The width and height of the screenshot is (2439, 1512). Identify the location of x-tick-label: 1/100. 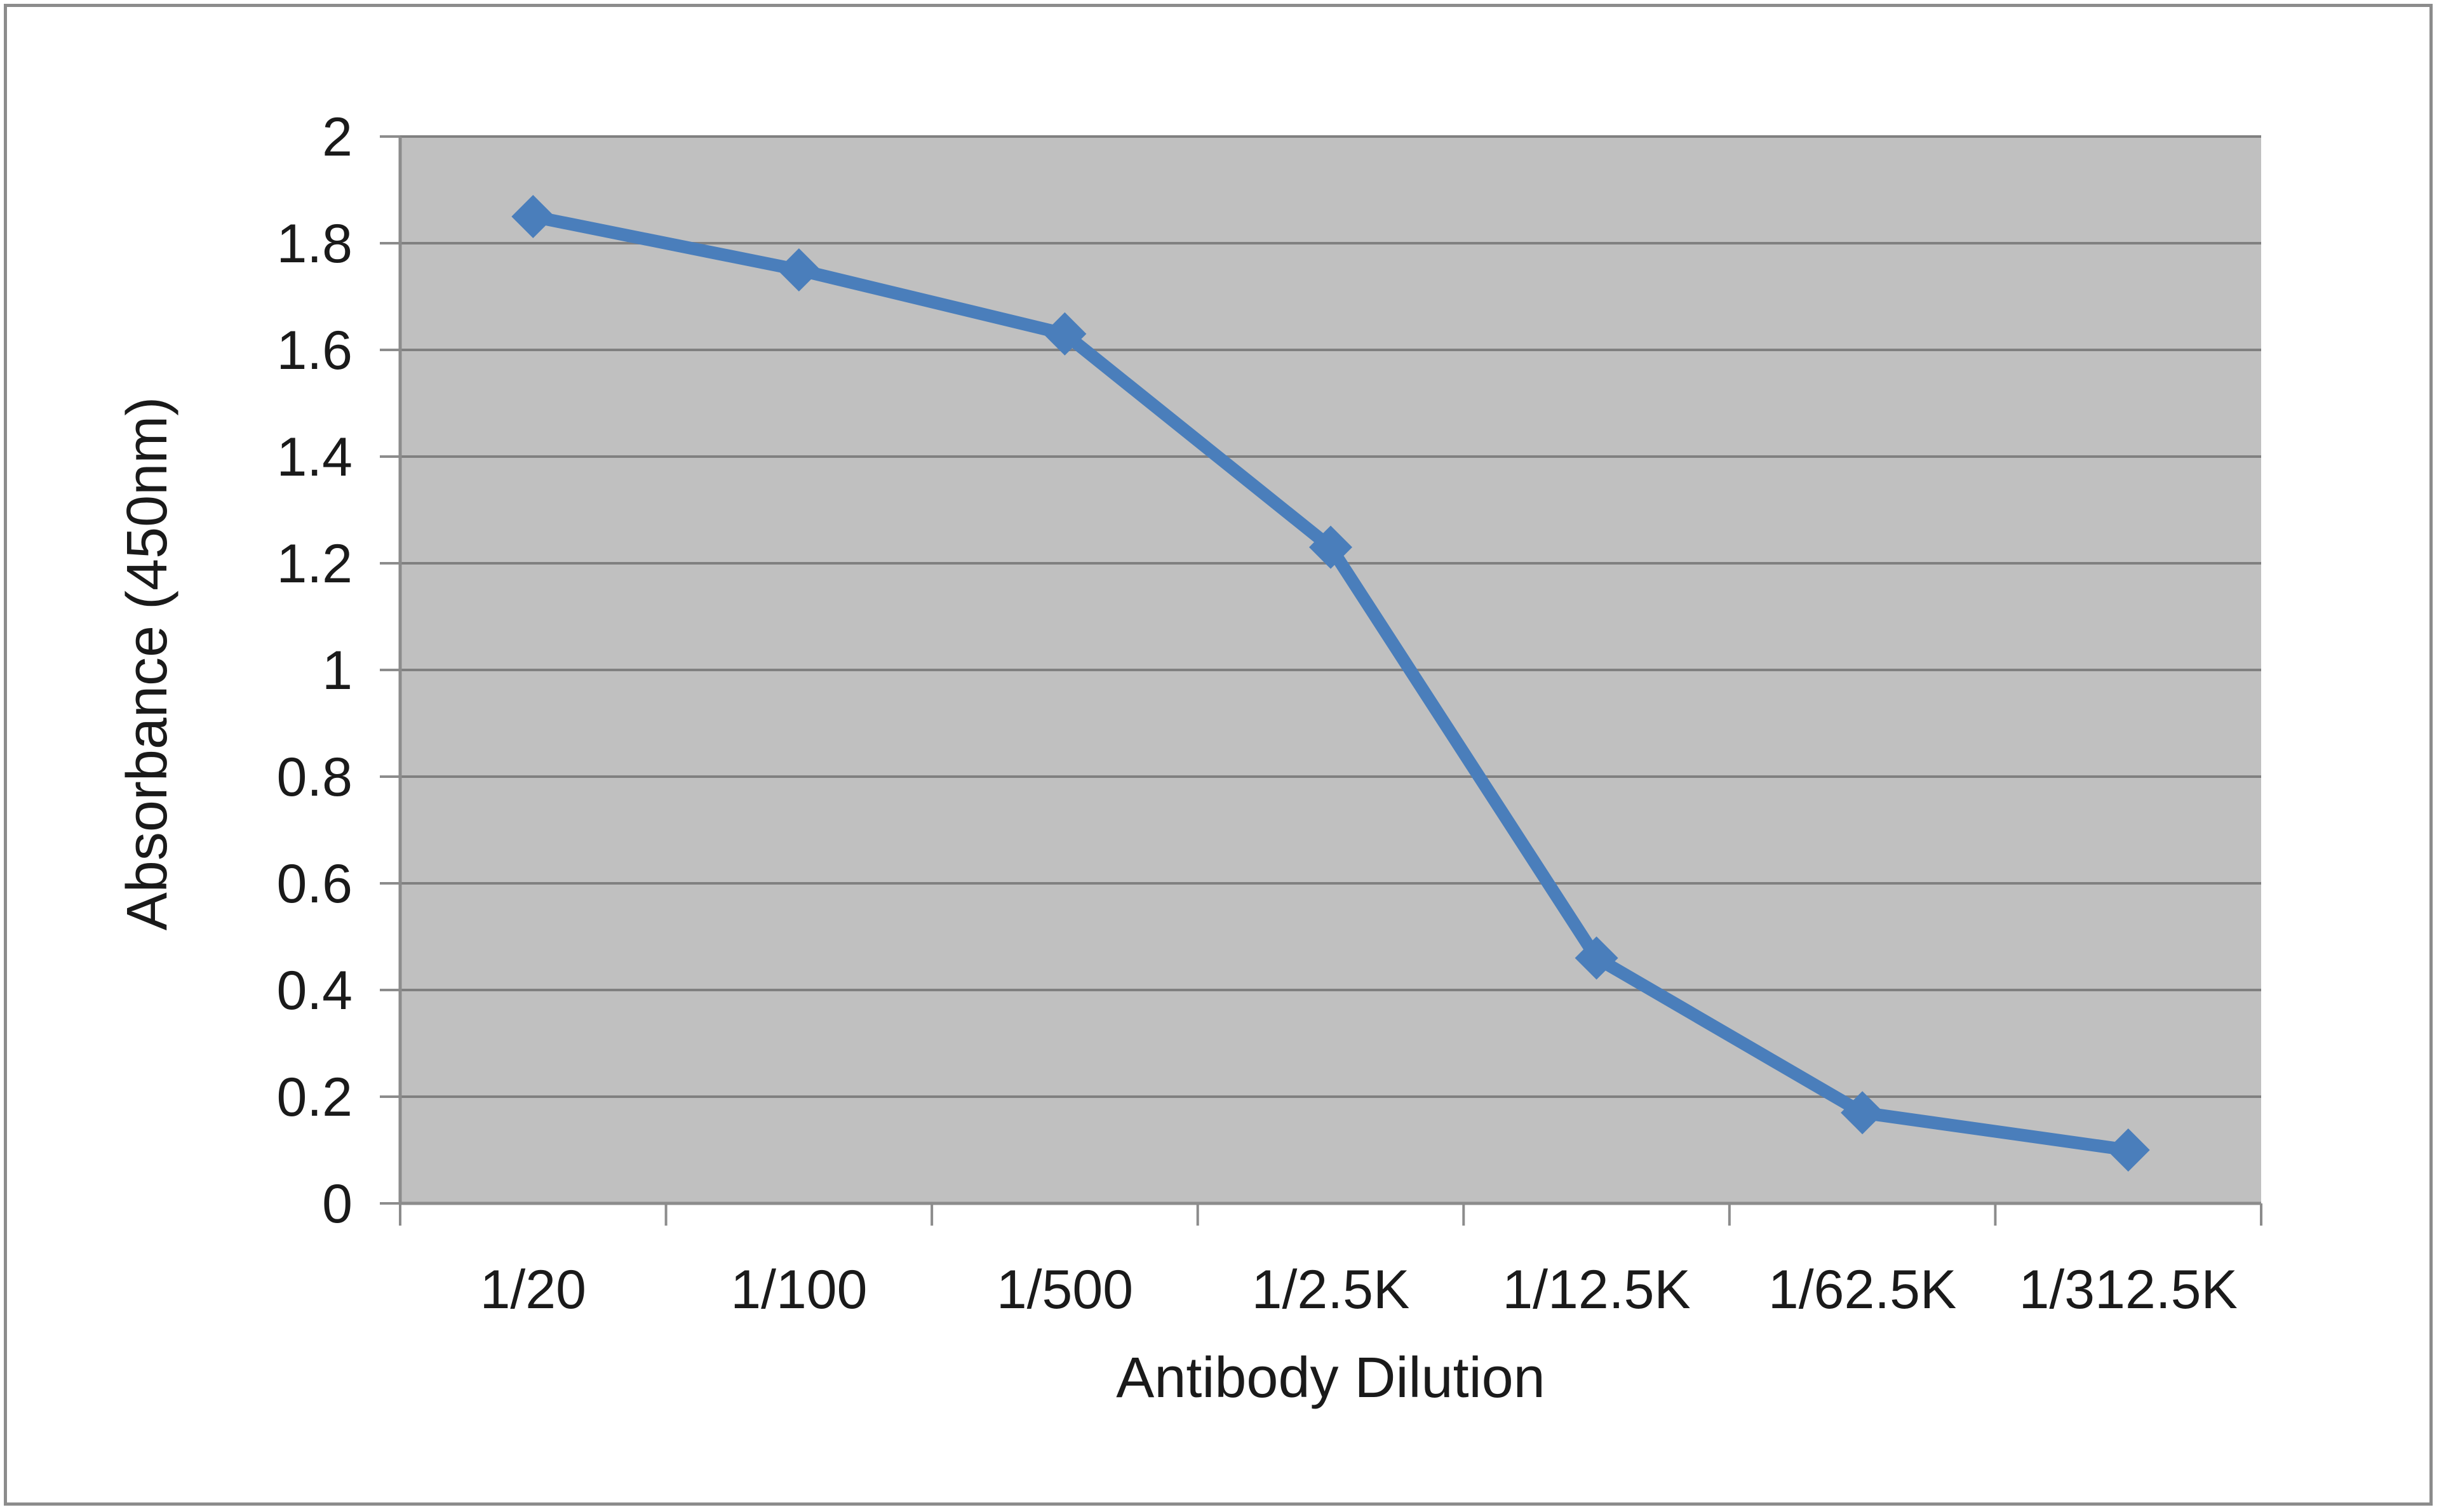
(798, 1289).